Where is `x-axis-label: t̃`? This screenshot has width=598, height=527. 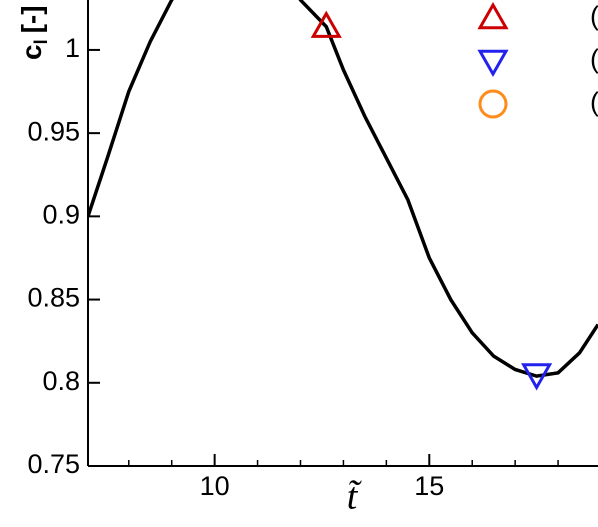 x-axis-label: t̃ is located at coordinates (355, 497).